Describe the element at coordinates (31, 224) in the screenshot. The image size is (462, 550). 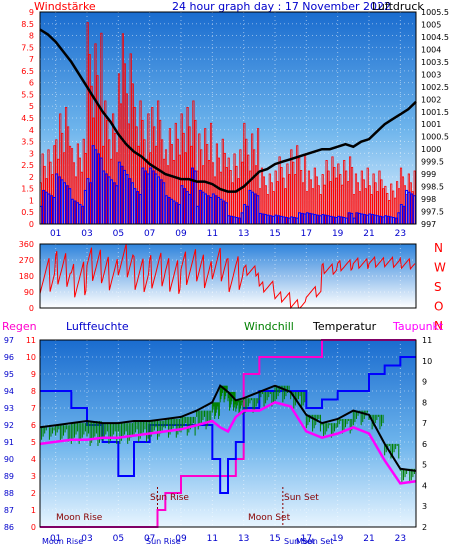
I see `left-tick-label: 0` at that location.